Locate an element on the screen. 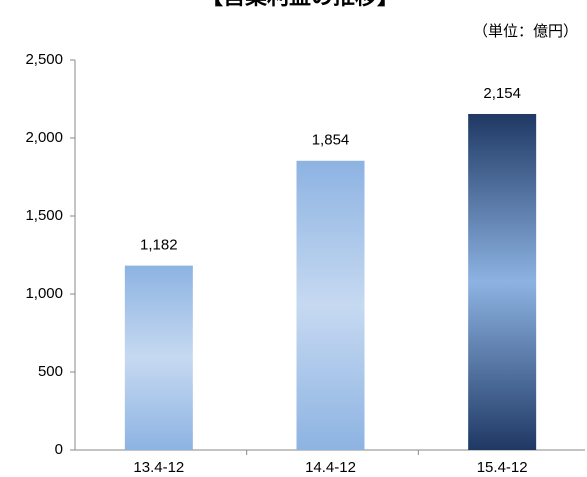  y-tick-label: 1,000 is located at coordinates (44, 293).